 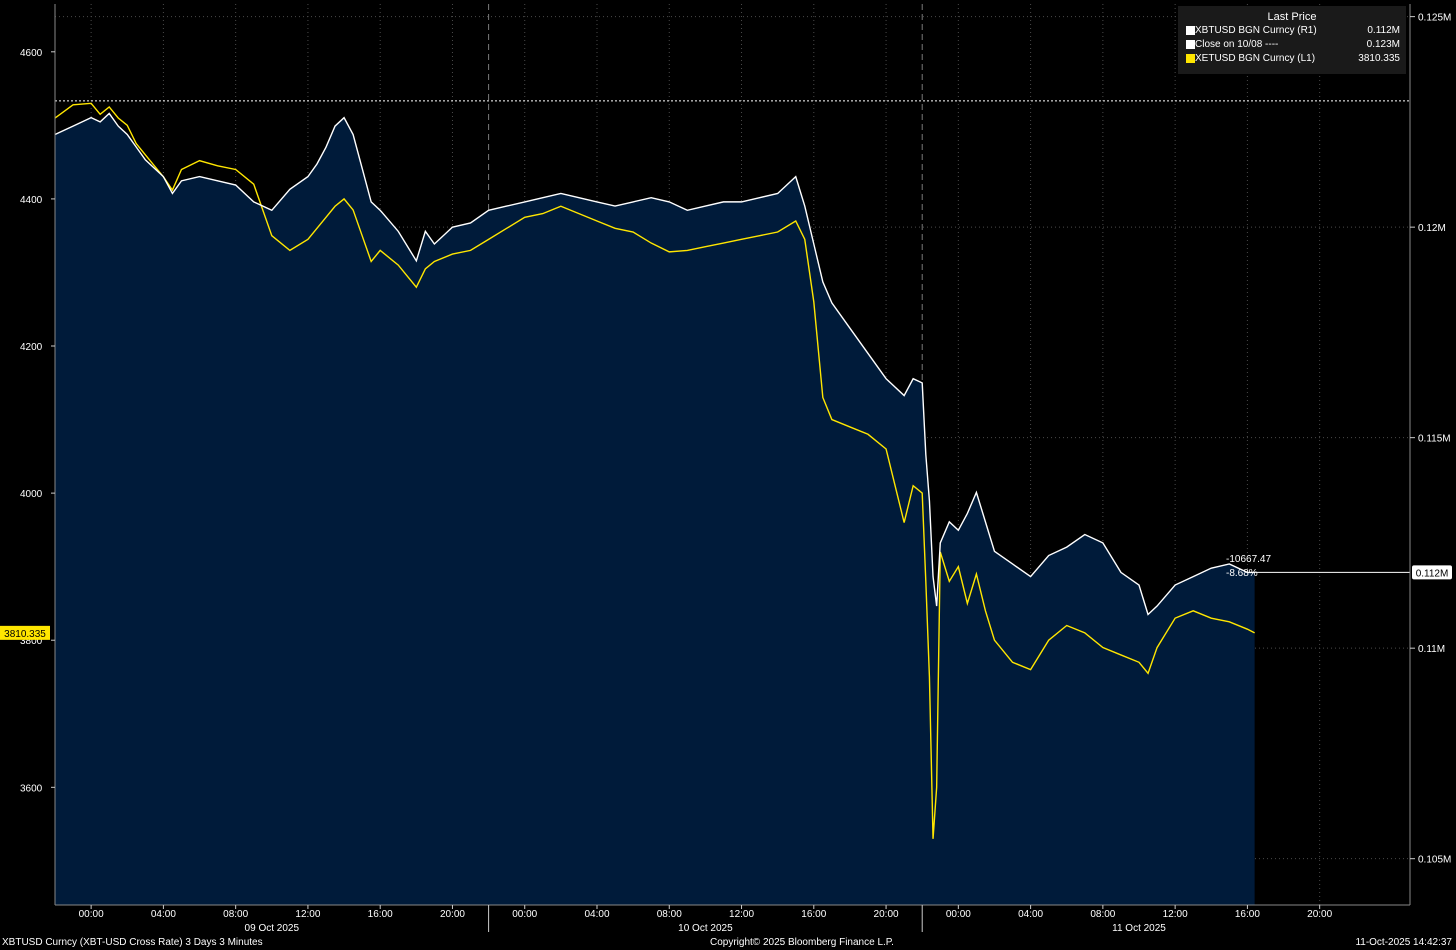 I want to click on right-tick-label: 0.125M, so click(x=1434, y=18).